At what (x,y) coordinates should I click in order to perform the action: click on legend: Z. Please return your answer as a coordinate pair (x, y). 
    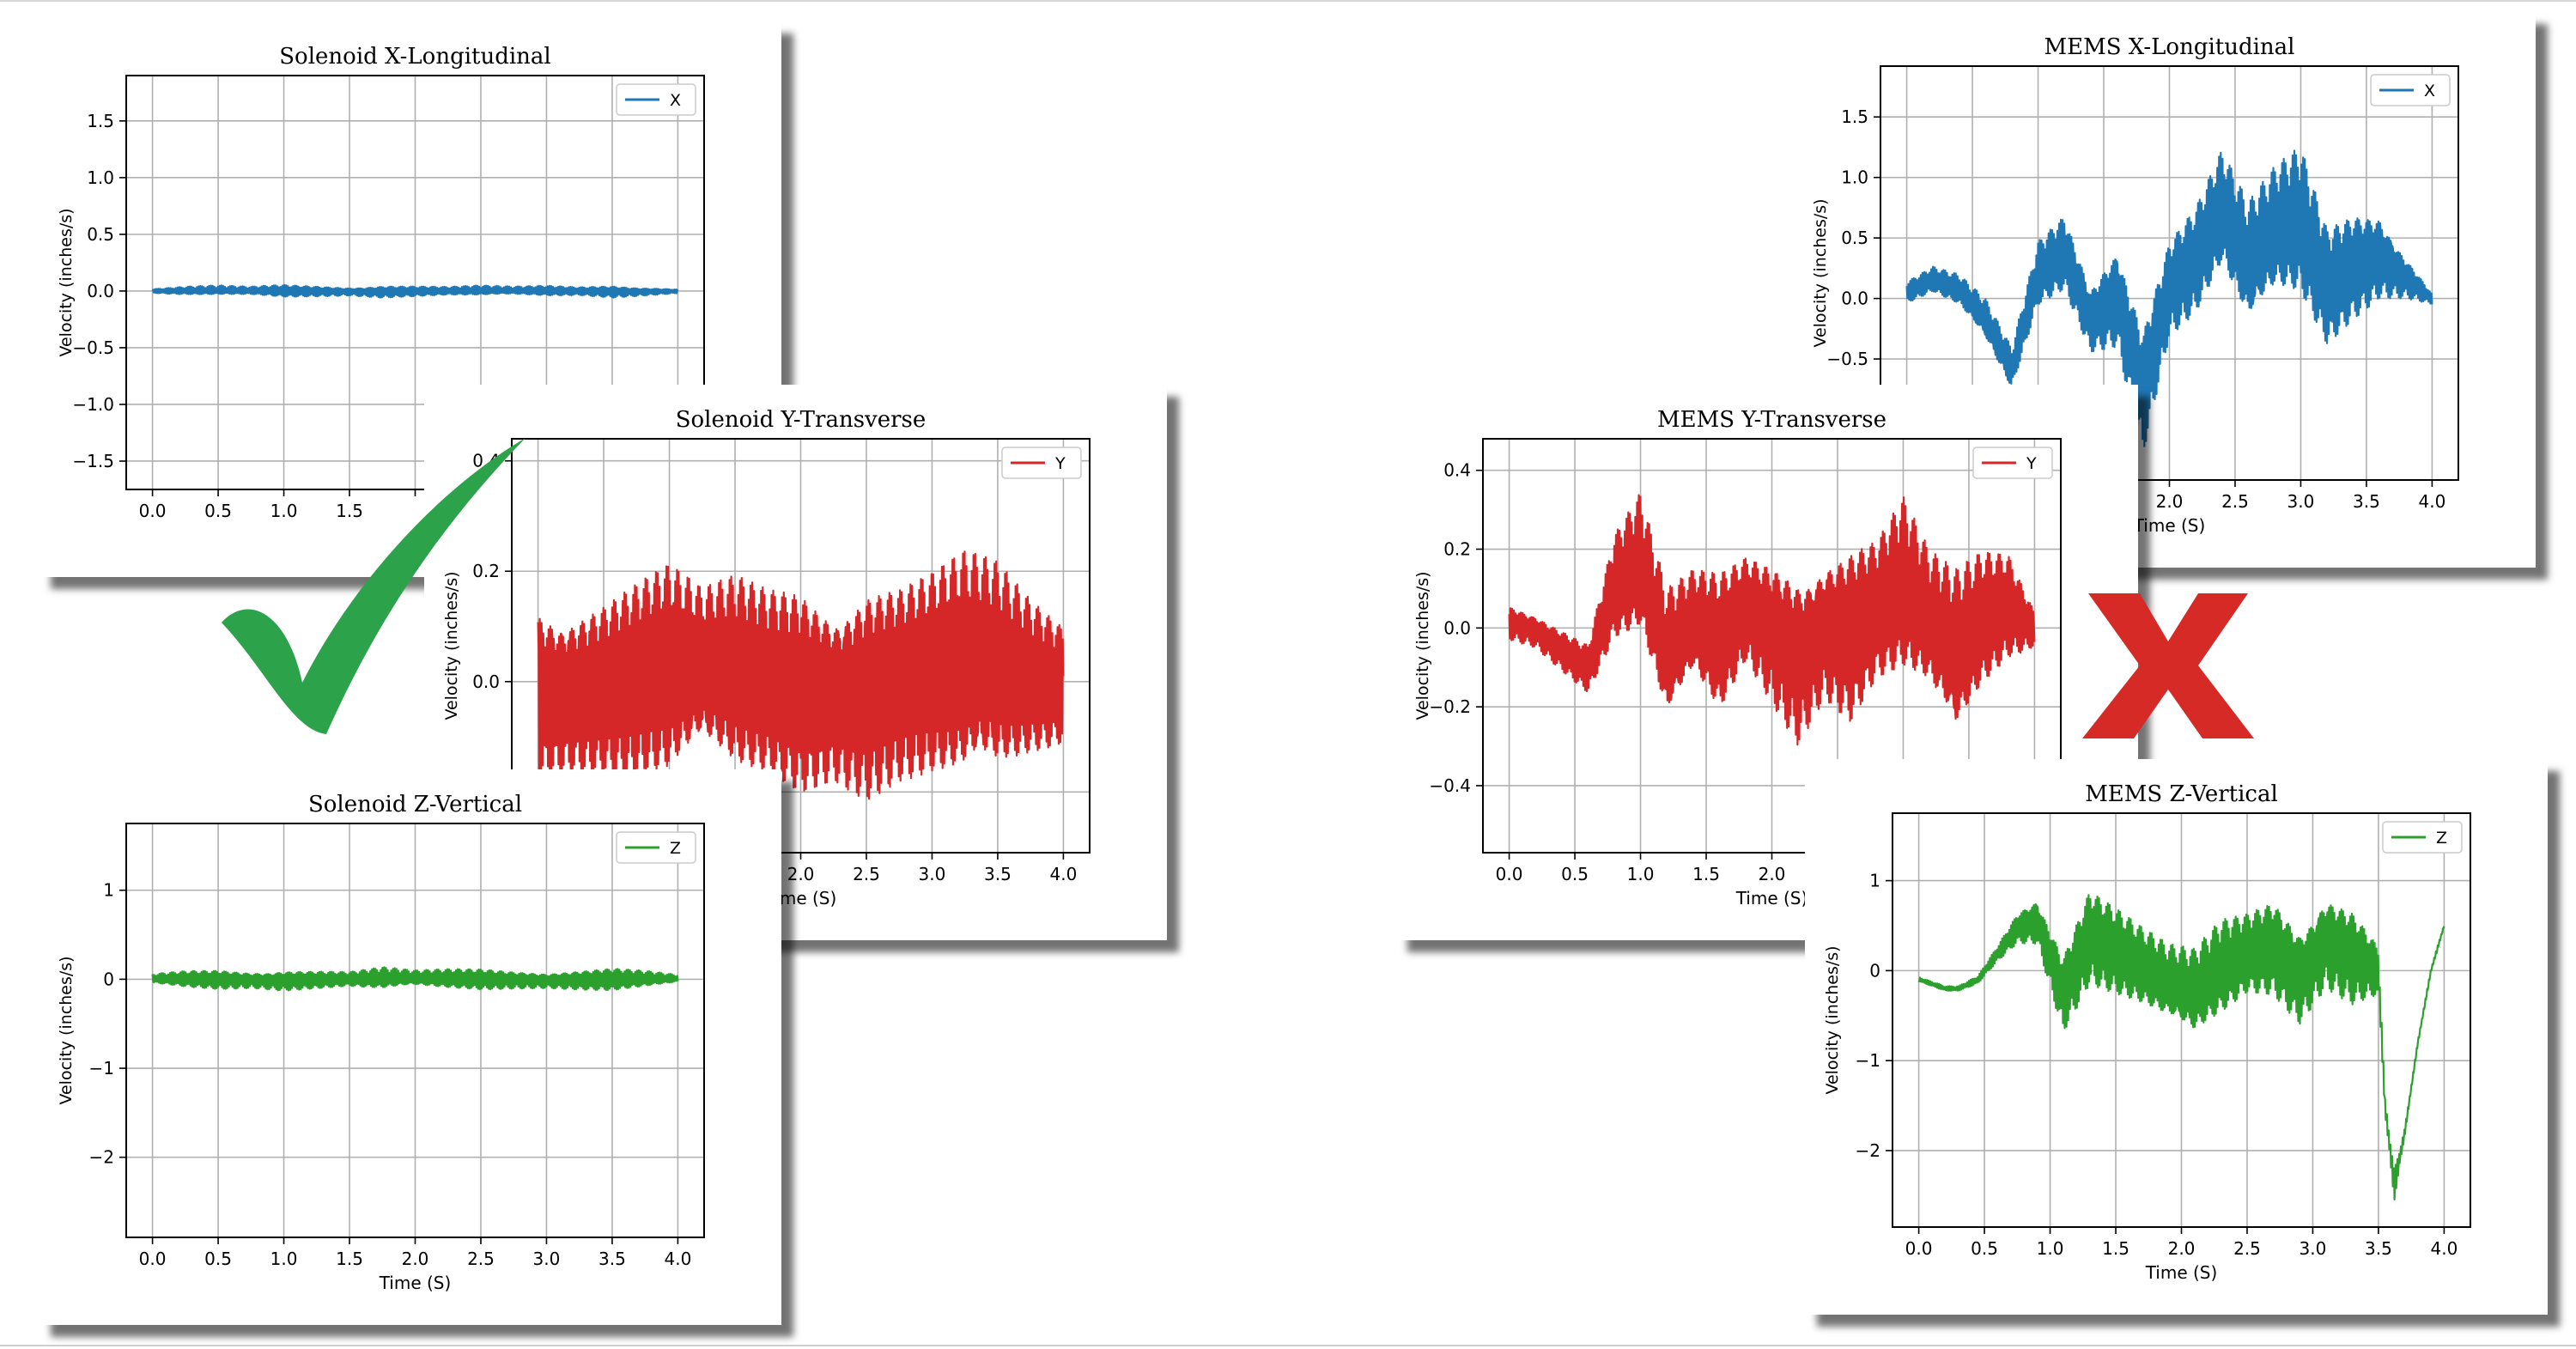
    Looking at the image, I should click on (656, 847).